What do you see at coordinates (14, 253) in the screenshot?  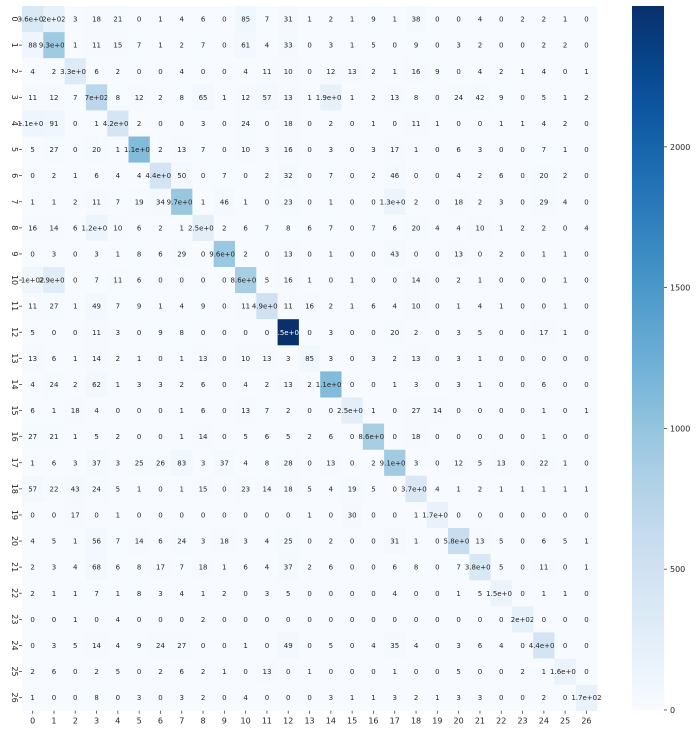 I see `y-tick-label: 9` at bounding box center [14, 253].